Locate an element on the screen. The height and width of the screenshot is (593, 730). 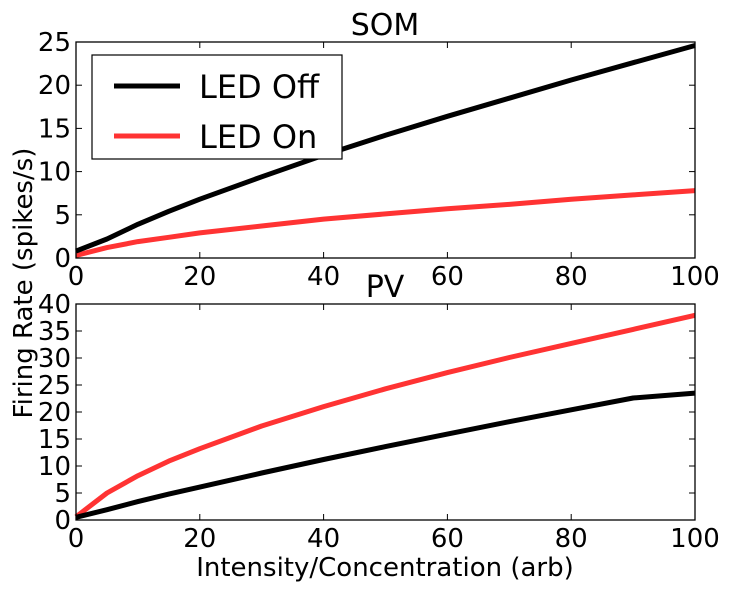
som-x-tick-label: 40 is located at coordinates (323, 277).